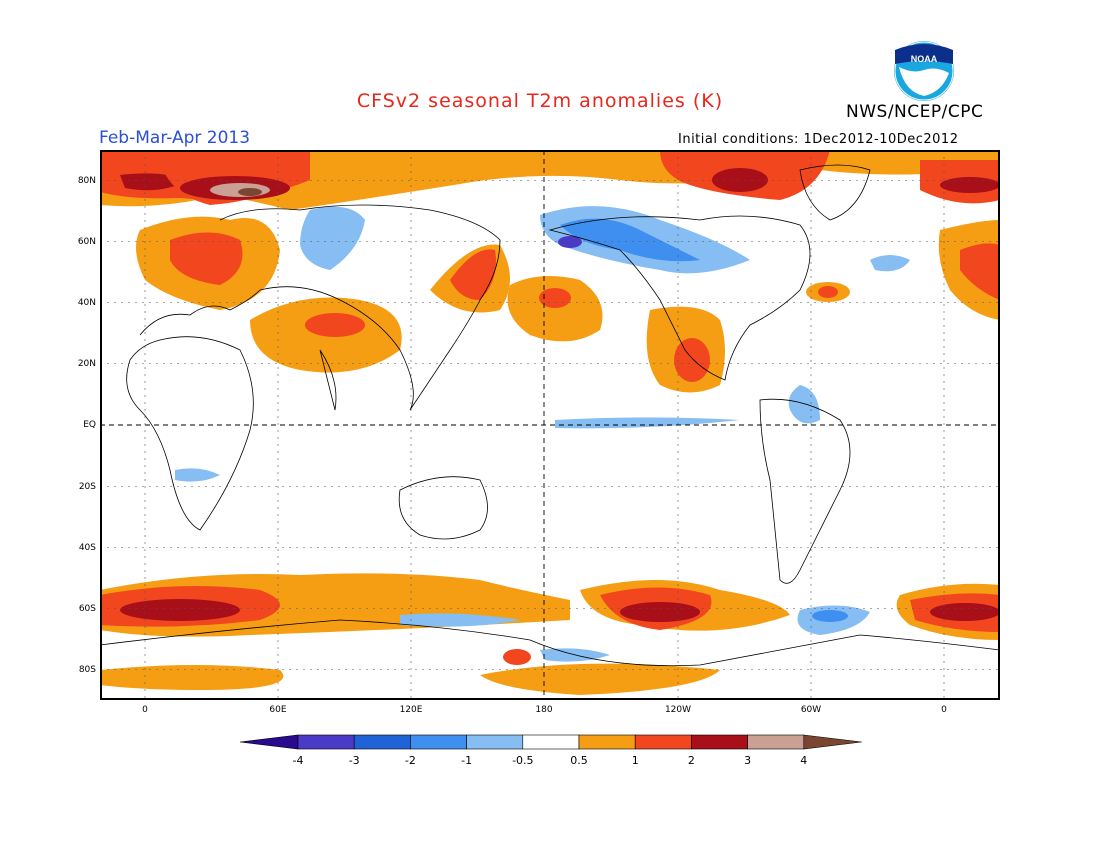 The height and width of the screenshot is (850, 1100). Describe the element at coordinates (691, 760) in the screenshot. I see `colorbar-tick-label: 2` at that location.